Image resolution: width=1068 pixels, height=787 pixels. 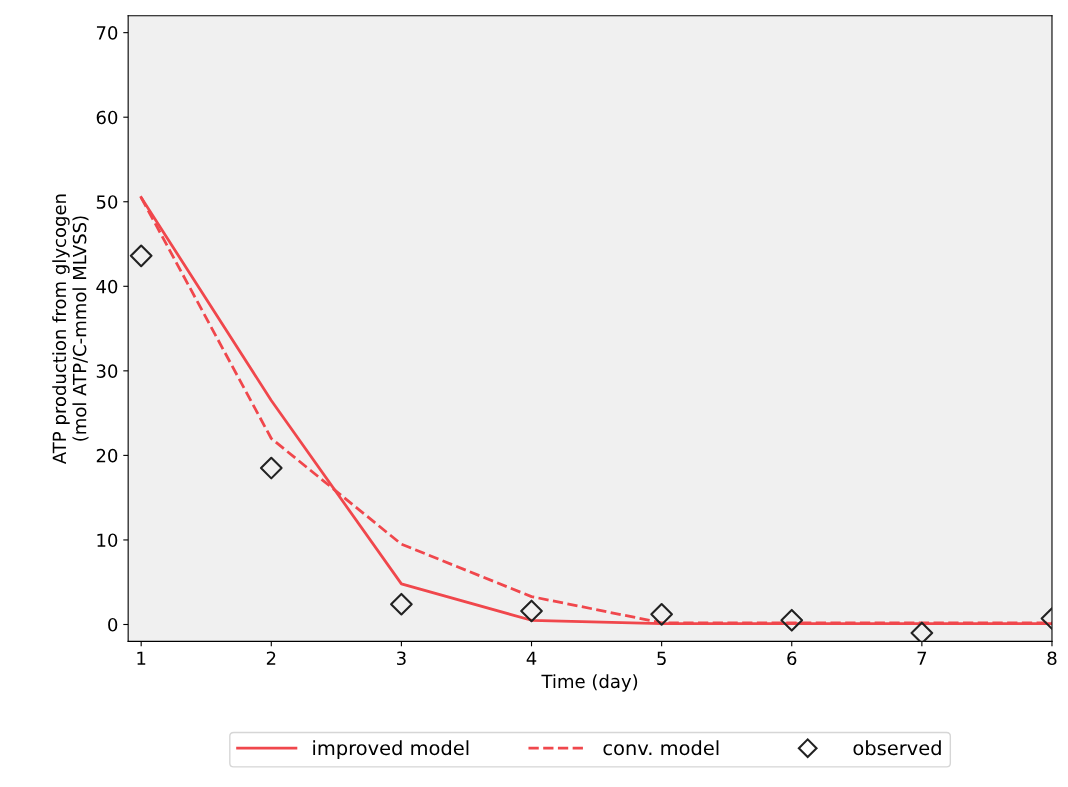 What do you see at coordinates (107, 540) in the screenshot?
I see `y-tick-label: 10` at bounding box center [107, 540].